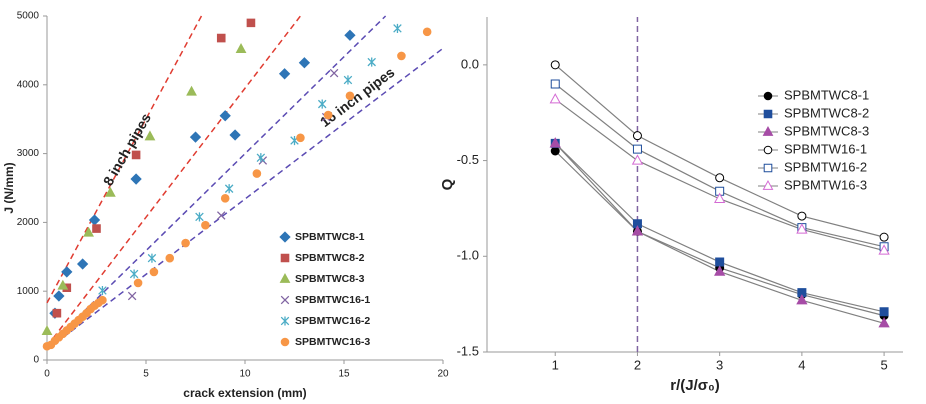 The width and height of the screenshot is (926, 404). What do you see at coordinates (36, 360) in the screenshot?
I see `y-tick-label: 0` at bounding box center [36, 360].